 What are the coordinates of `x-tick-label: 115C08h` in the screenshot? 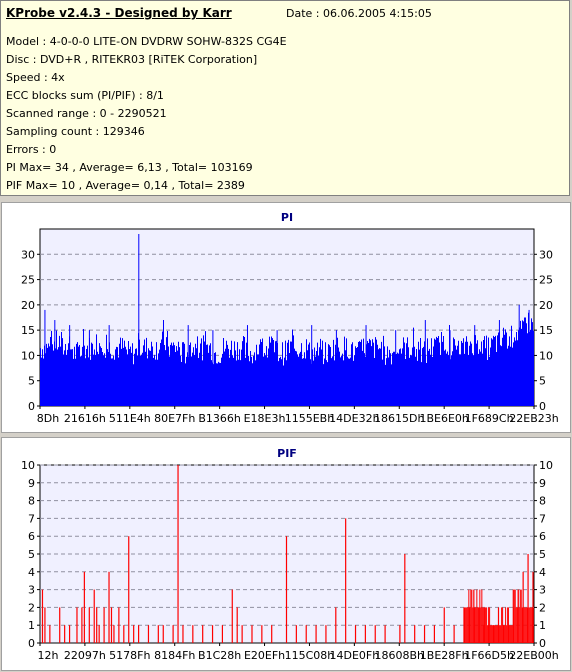 It's located at (310, 655).